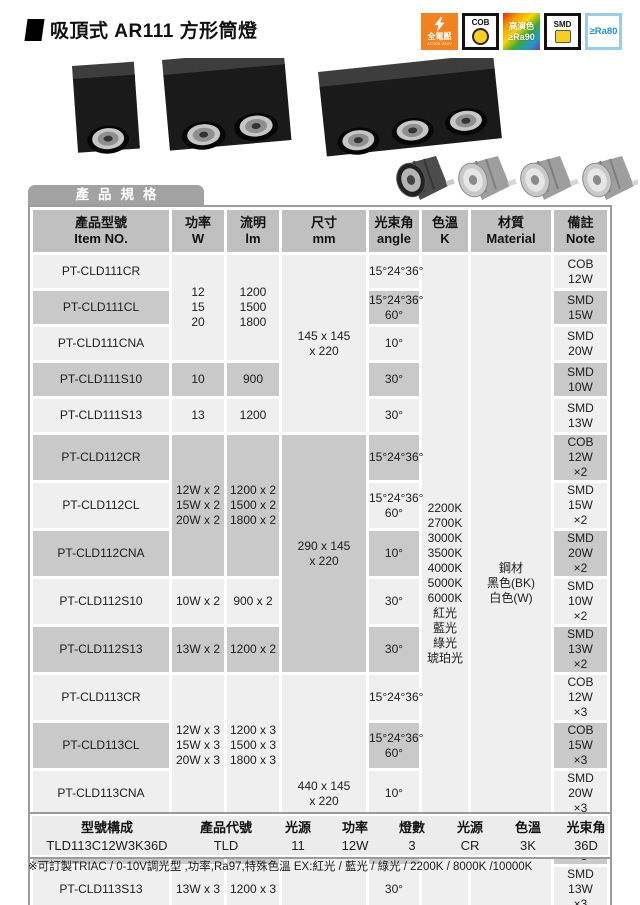 The image size is (640, 905). I want to click on model-value: CR, so click(470, 845).